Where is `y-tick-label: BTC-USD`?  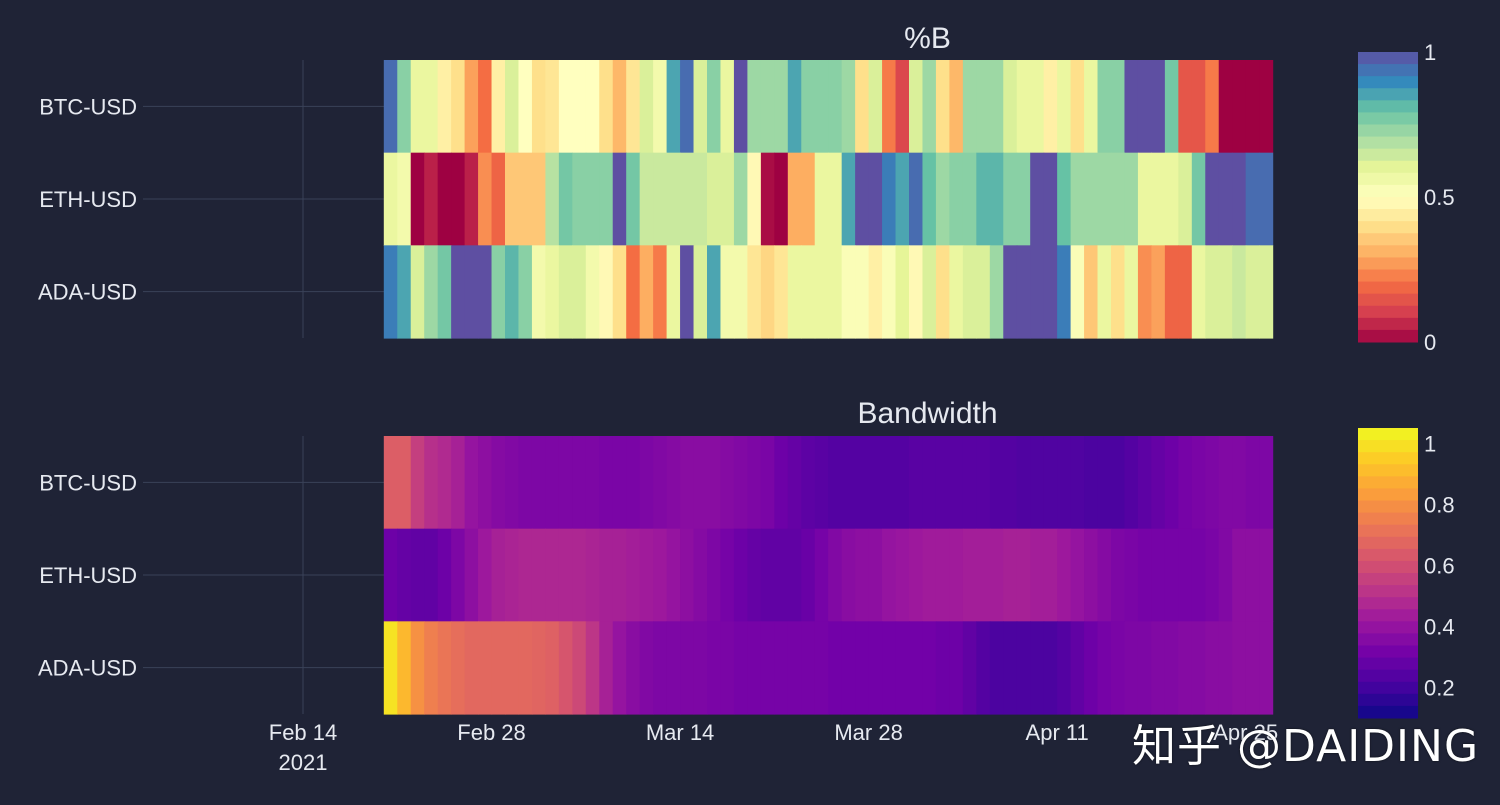
y-tick-label: BTC-USD is located at coordinates (88, 482).